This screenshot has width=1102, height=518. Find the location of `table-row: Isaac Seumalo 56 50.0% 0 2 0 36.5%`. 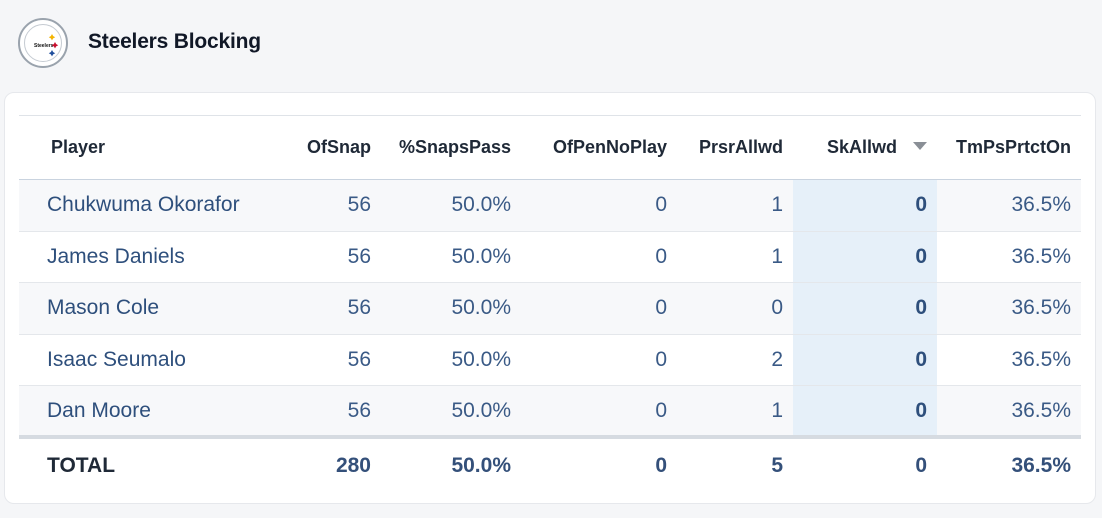

table-row: Isaac Seumalo 56 50.0% 0 2 0 36.5% is located at coordinates (550, 360).